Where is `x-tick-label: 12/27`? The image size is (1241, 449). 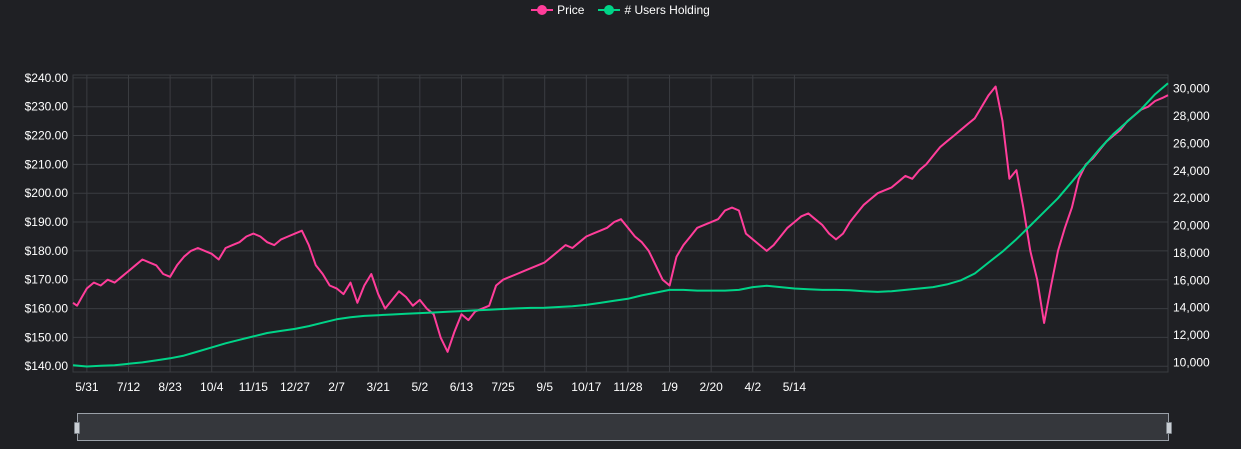
x-tick-label: 12/27 is located at coordinates (295, 387).